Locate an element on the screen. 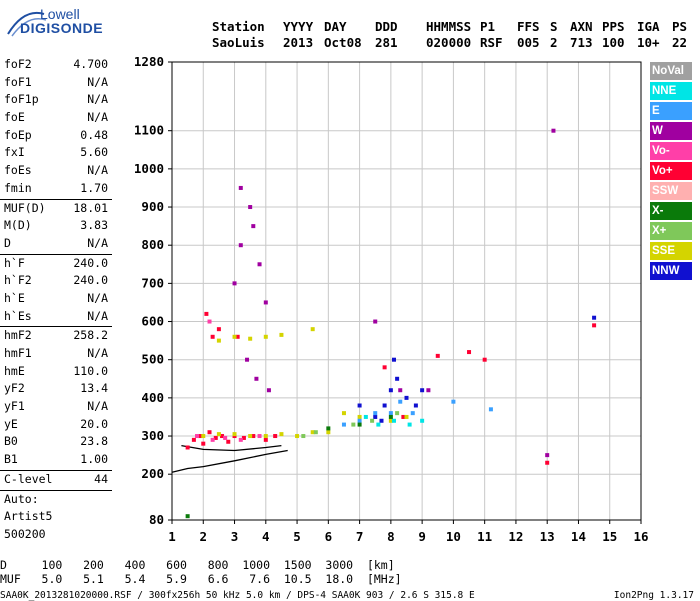  param-name: foEp is located at coordinates (18, 134).